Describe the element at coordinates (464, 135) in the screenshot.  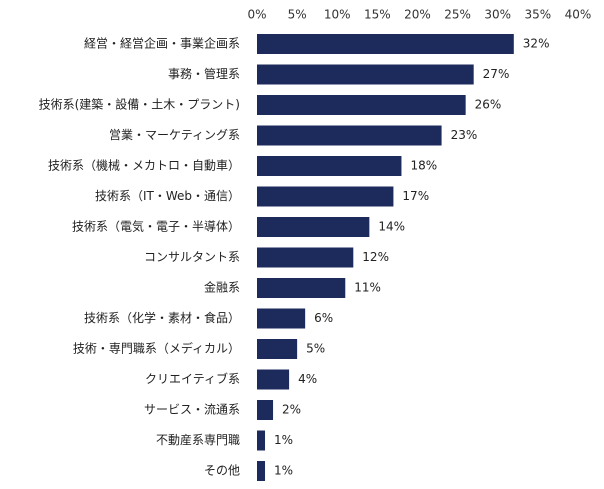
I see `value-label: 23%` at that location.